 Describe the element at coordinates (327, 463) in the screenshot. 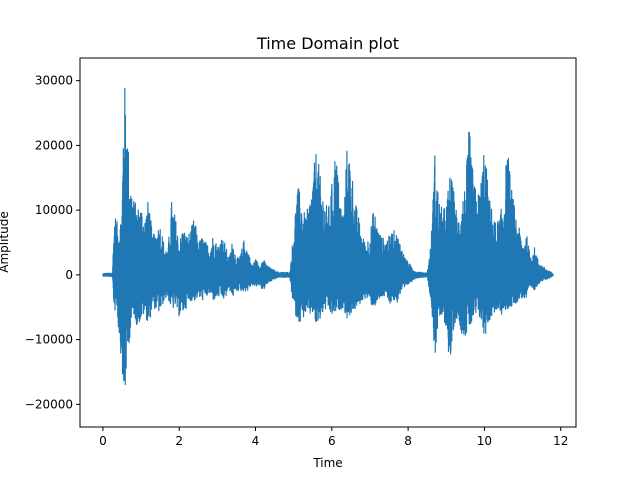

I see `x-axis-label: Time` at that location.